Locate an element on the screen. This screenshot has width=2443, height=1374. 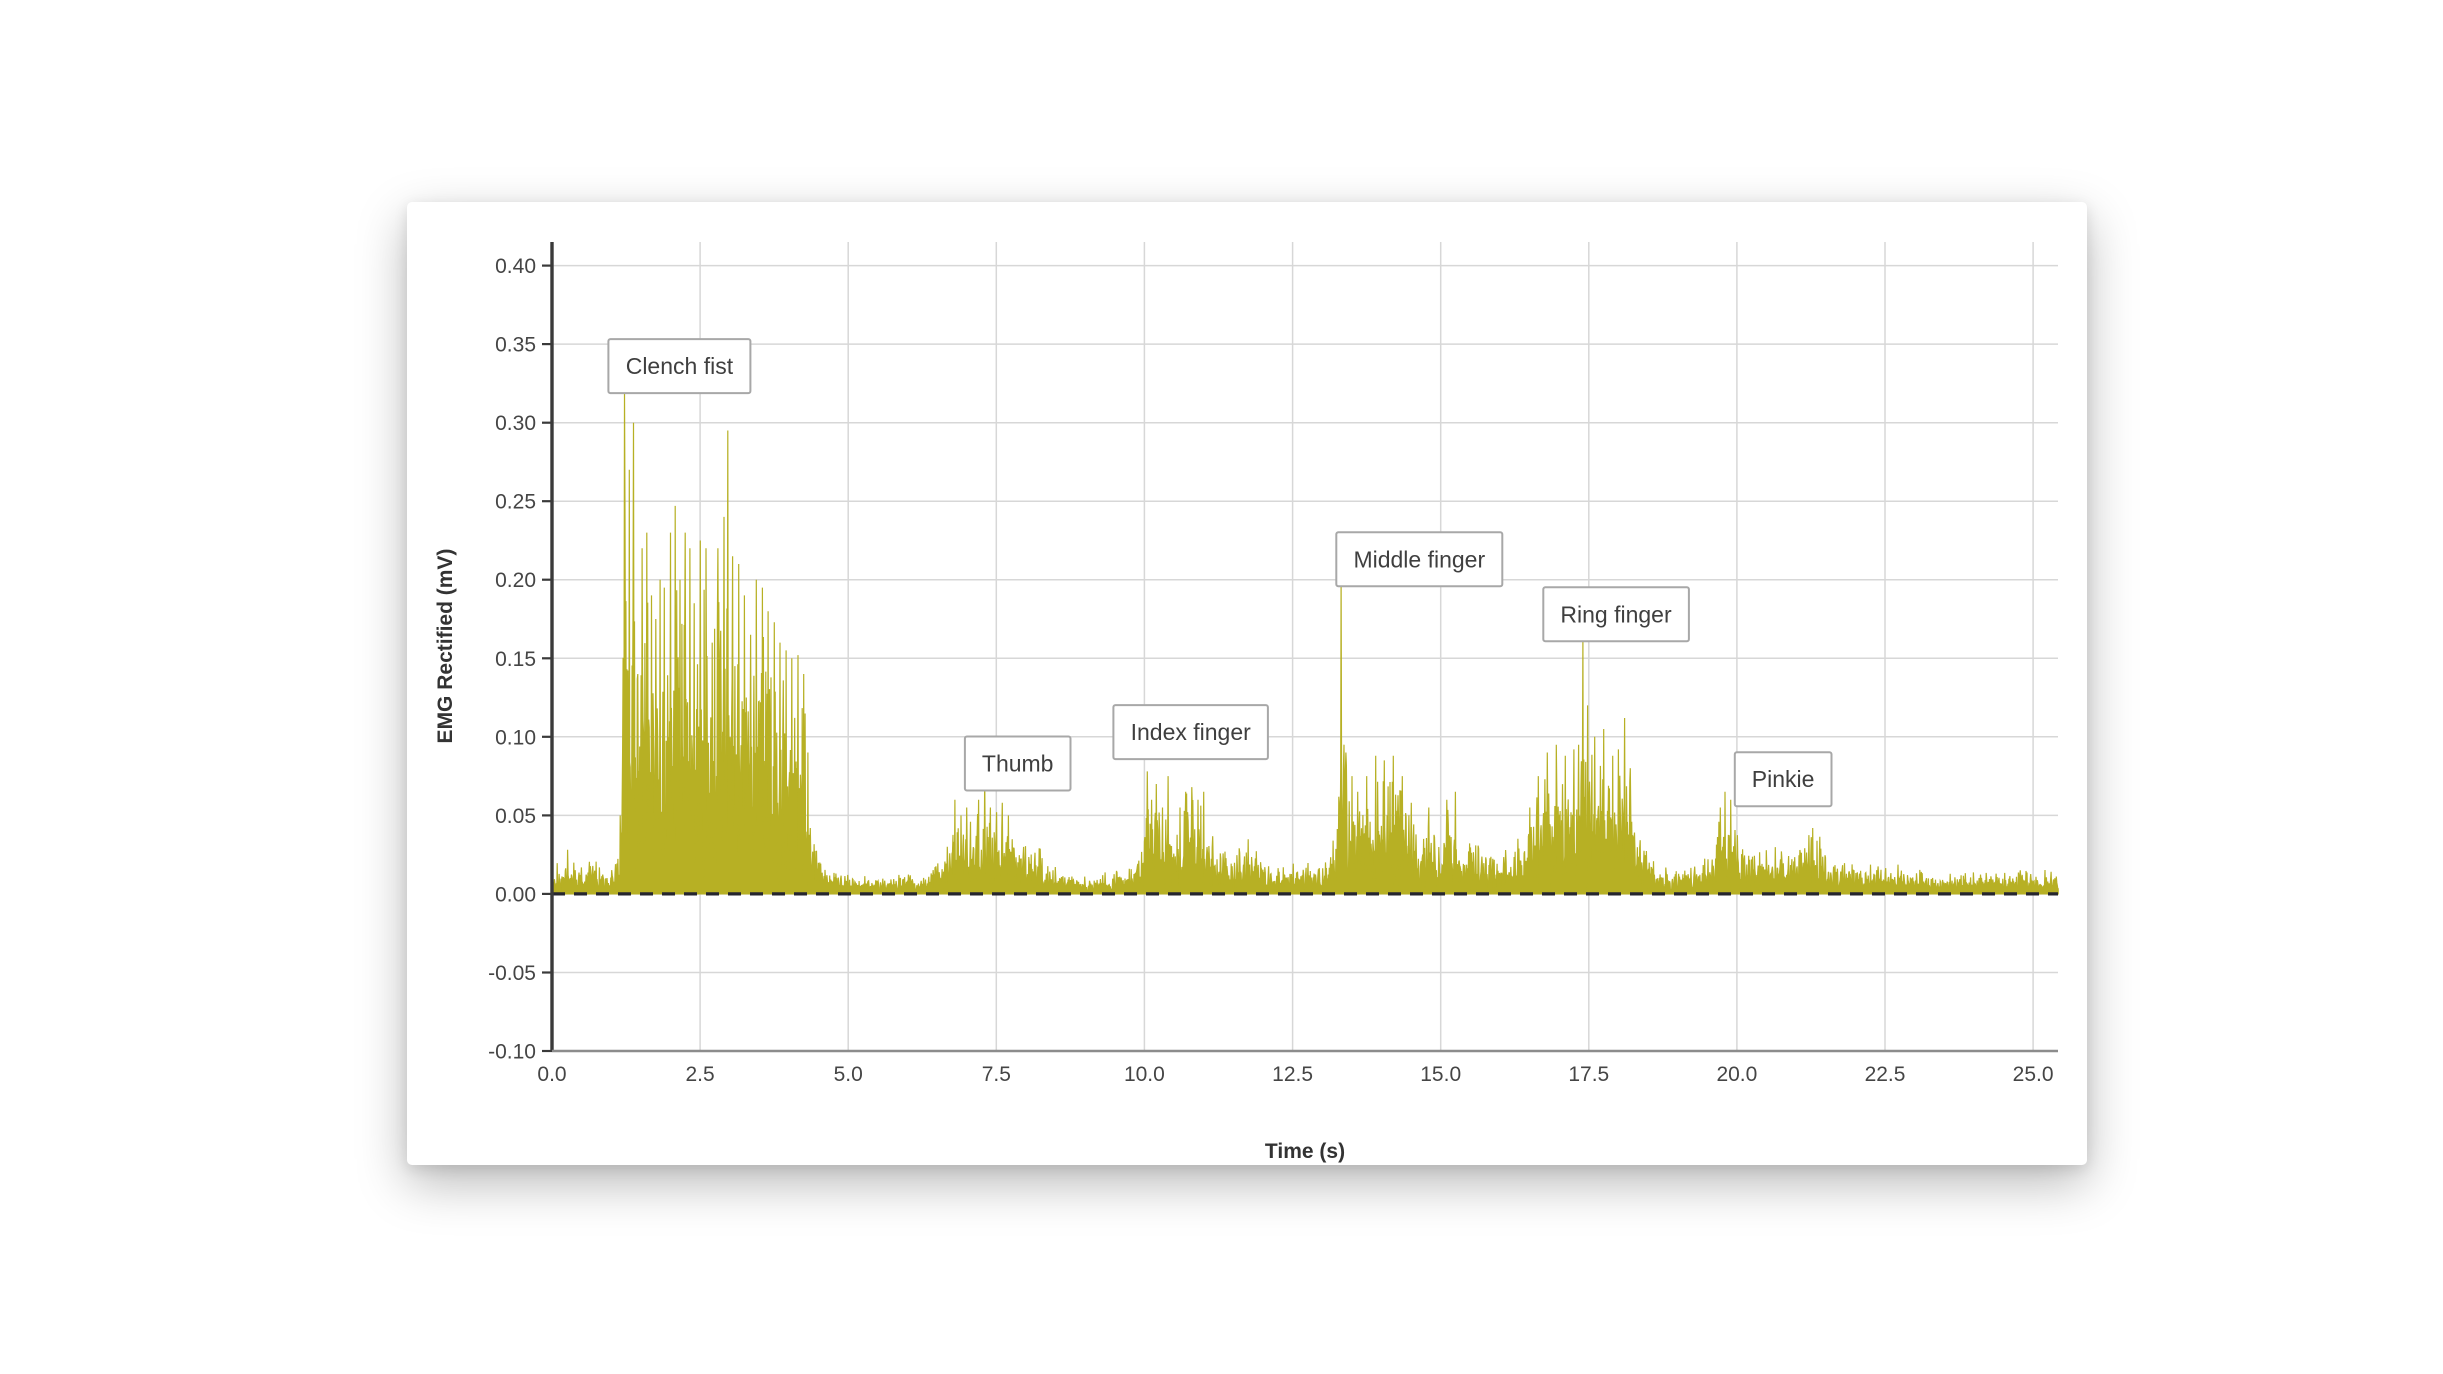
annotation-box-clench-fist is located at coordinates (679, 366).